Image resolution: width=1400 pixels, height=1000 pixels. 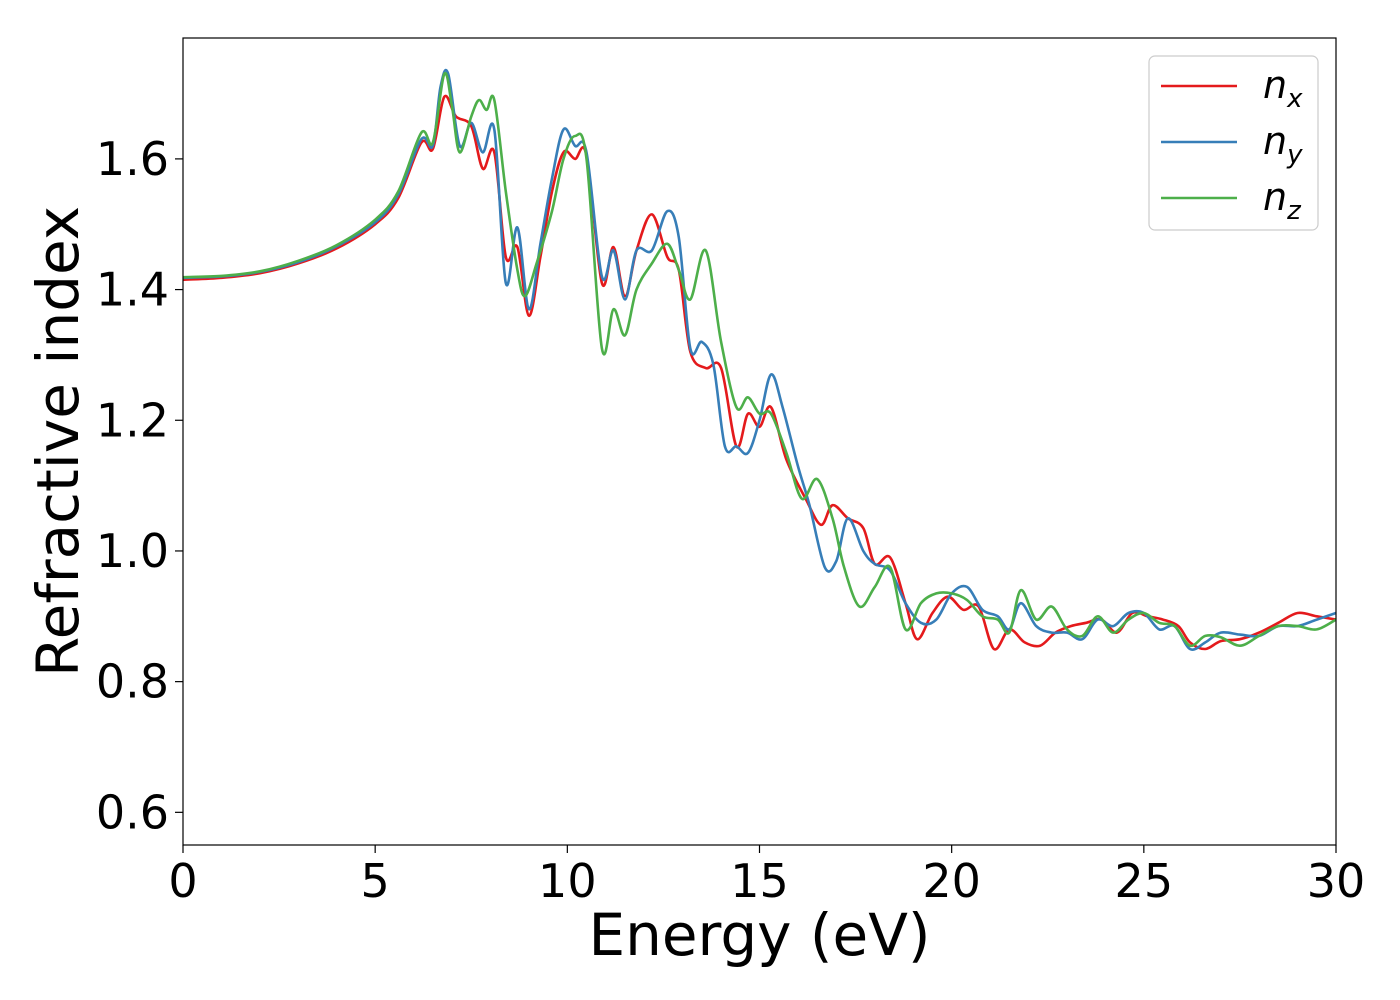 What do you see at coordinates (1336, 881) in the screenshot?
I see `x-tick-label: 30` at bounding box center [1336, 881].